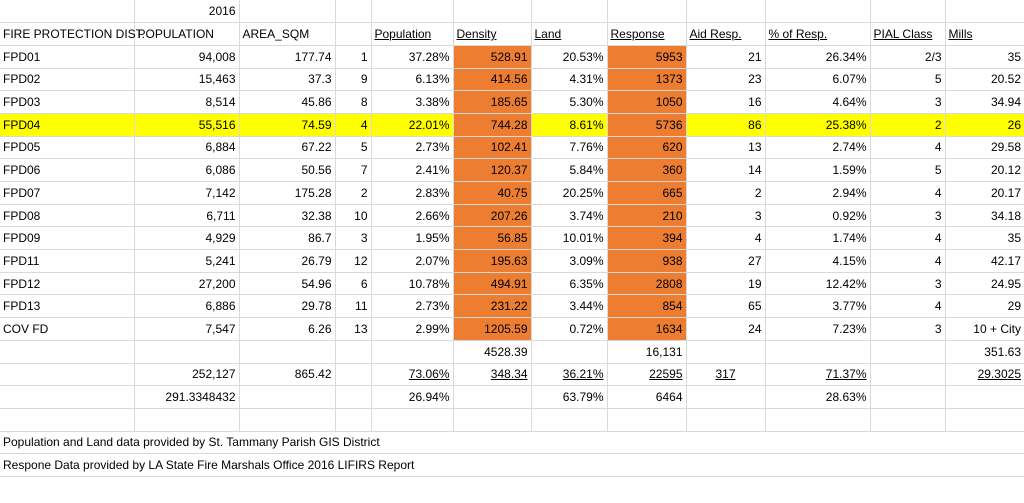 Image resolution: width=1024 pixels, height=503 pixels. What do you see at coordinates (818, 284) in the screenshot?
I see `pct-resp-cell: 12.42%` at bounding box center [818, 284].